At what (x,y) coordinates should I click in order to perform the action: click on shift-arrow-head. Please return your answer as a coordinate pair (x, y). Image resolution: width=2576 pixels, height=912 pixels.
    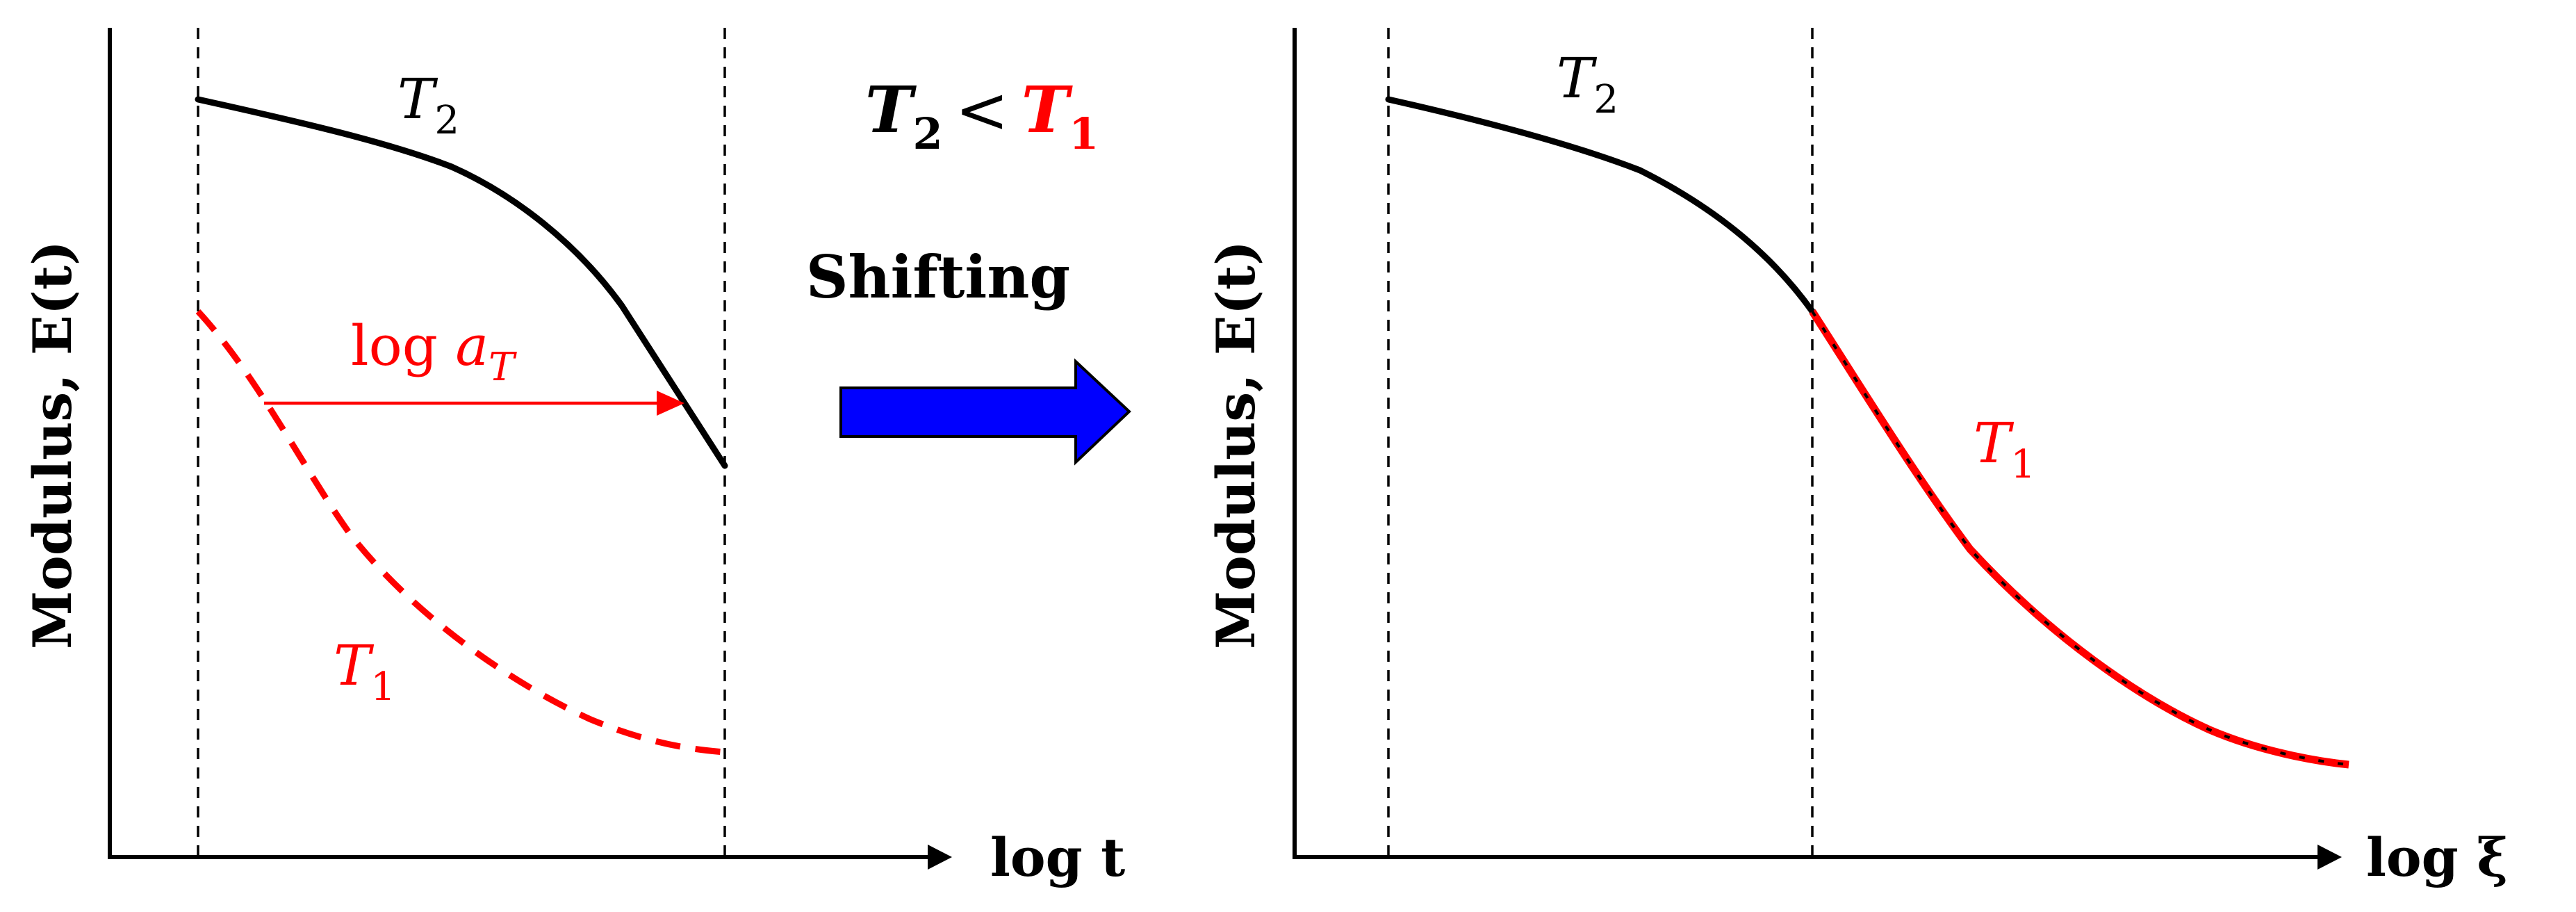
    Looking at the image, I should click on (670, 403).